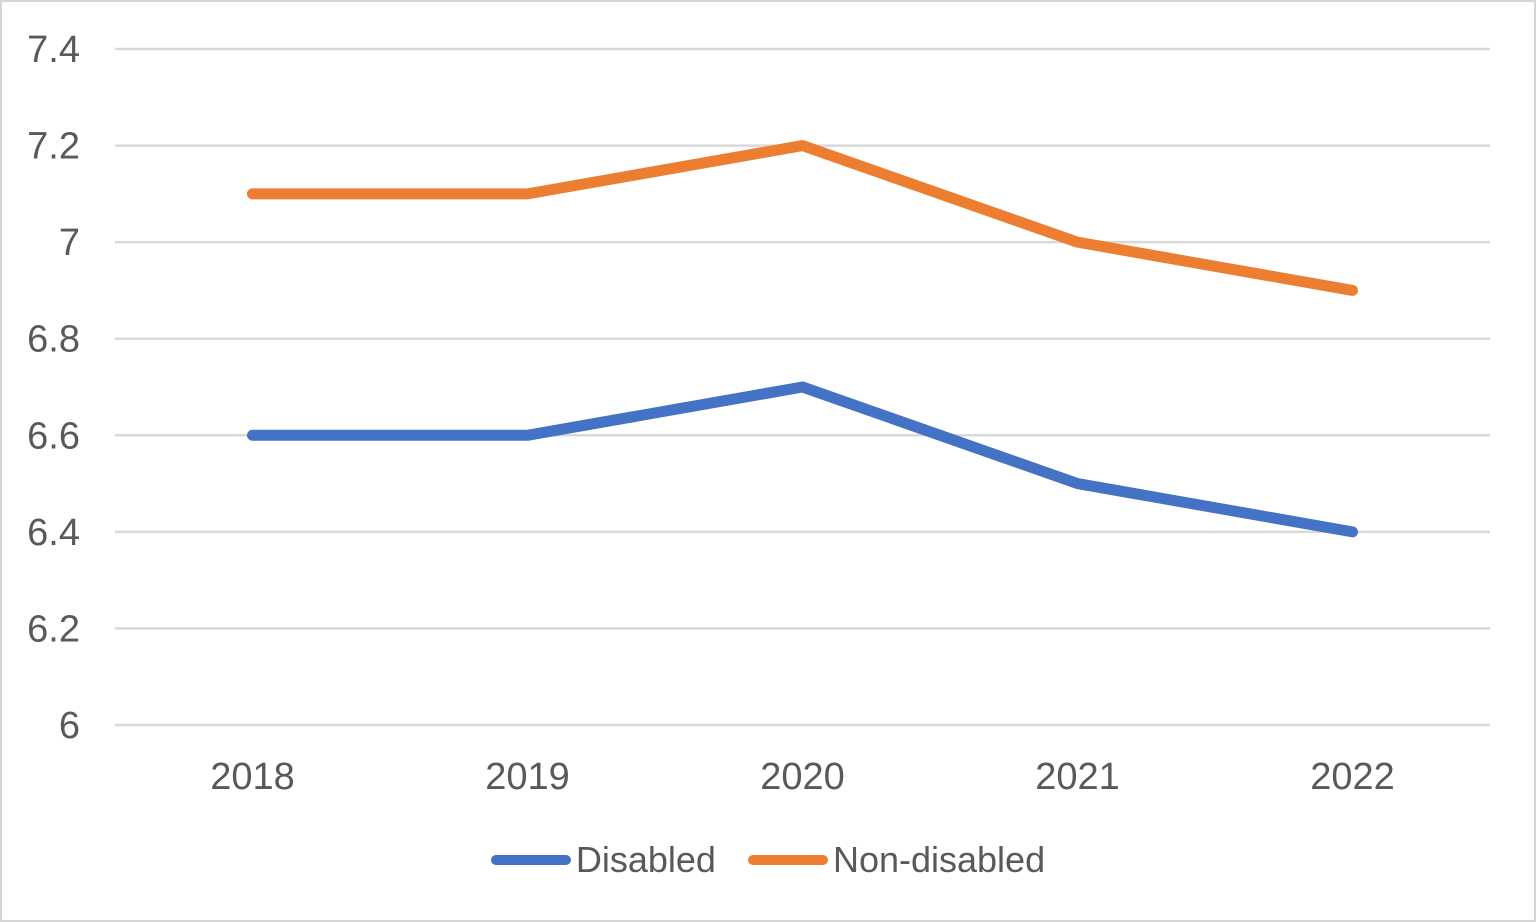  I want to click on y-axis-tick-label: 6.4, so click(53, 533).